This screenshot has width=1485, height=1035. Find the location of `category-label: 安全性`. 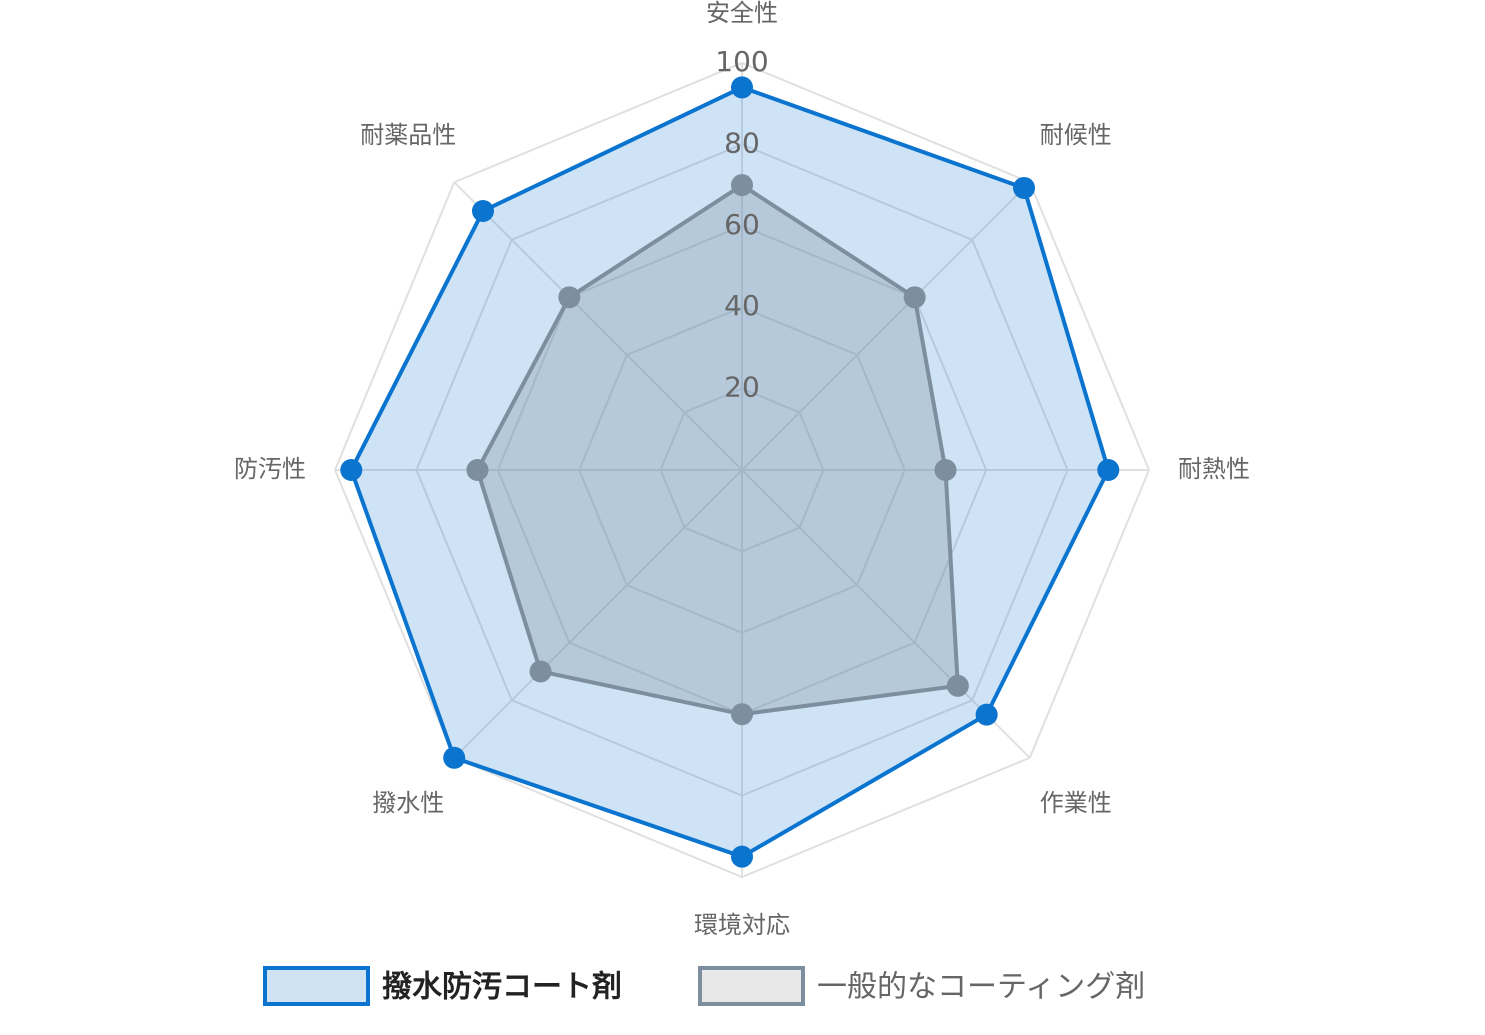

category-label: 安全性 is located at coordinates (742, 13).